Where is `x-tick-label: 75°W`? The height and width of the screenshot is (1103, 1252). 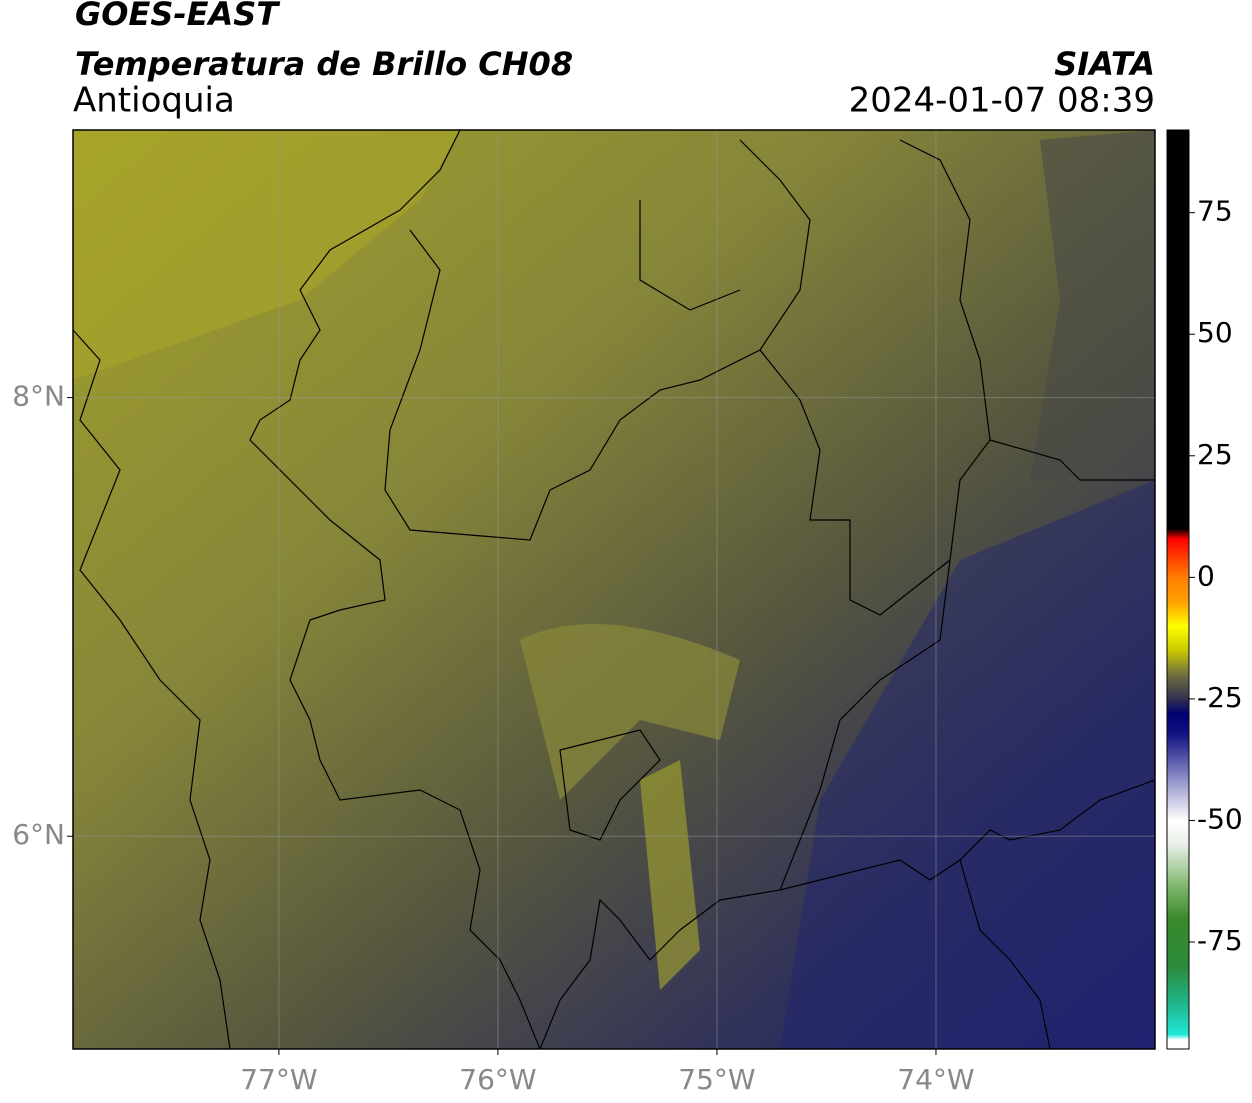
x-tick-label: 75°W is located at coordinates (716, 1079).